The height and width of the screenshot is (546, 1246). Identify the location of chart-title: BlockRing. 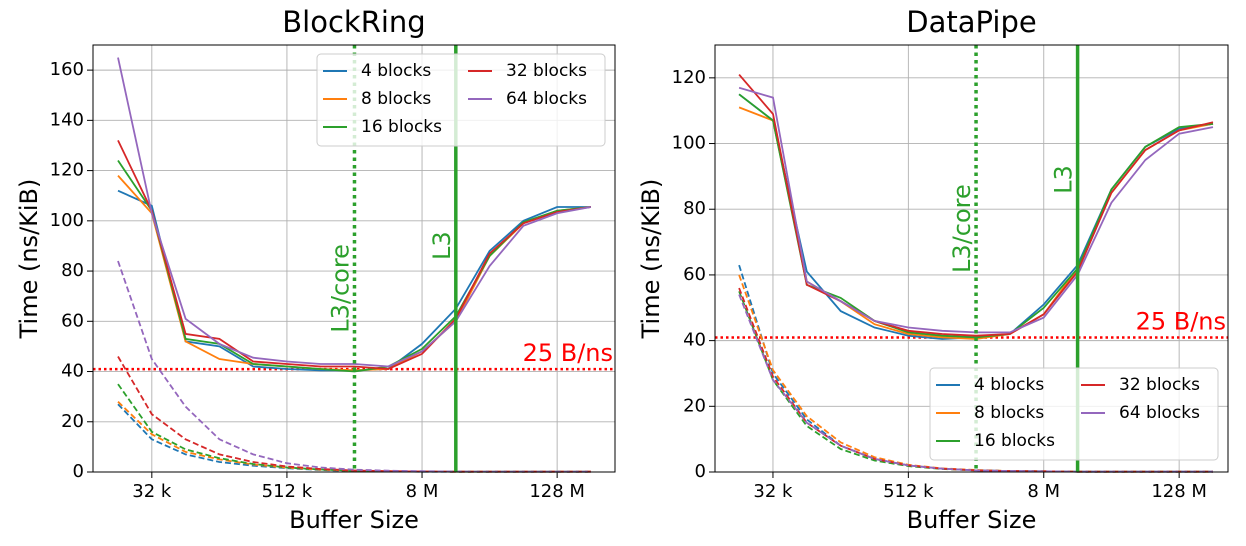
(353, 22).